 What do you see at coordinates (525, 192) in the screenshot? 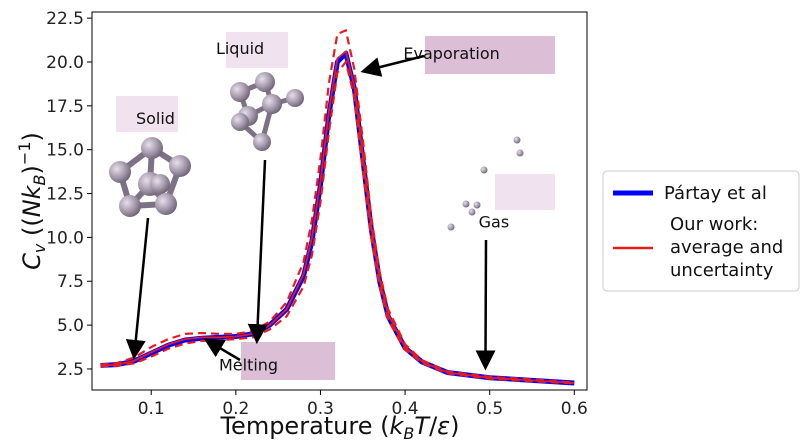
I see `annotation-box-gas` at bounding box center [525, 192].